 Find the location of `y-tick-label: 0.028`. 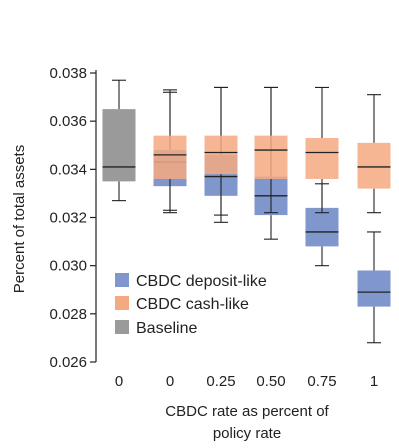

y-tick-label: 0.028 is located at coordinates (68, 314).